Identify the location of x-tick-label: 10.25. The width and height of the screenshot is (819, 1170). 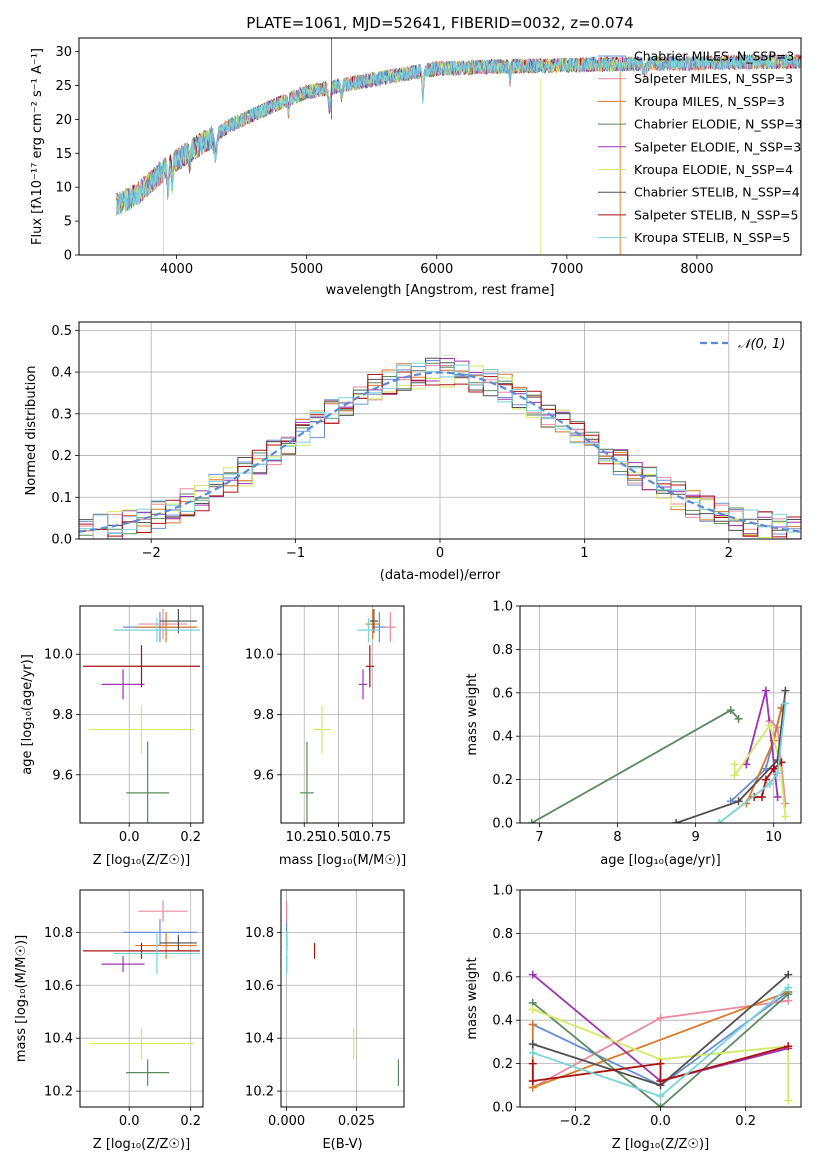
(304, 837).